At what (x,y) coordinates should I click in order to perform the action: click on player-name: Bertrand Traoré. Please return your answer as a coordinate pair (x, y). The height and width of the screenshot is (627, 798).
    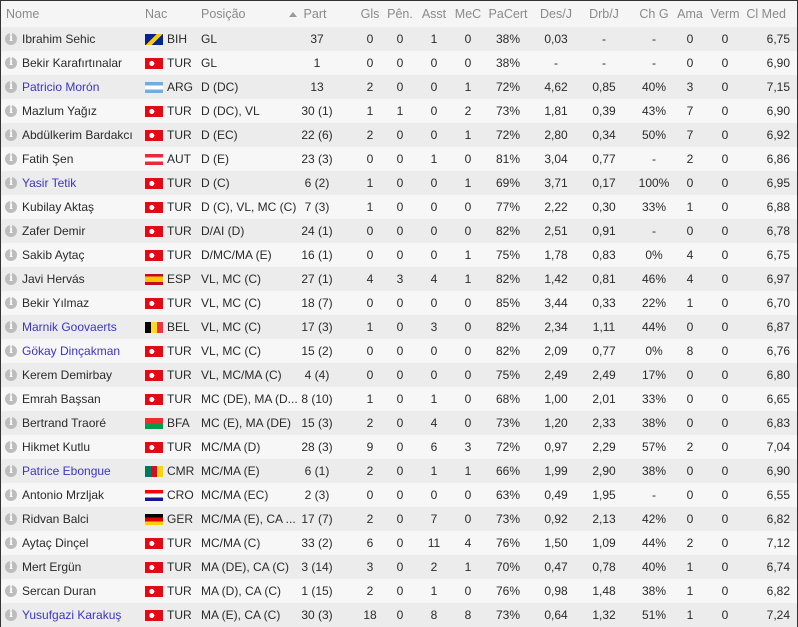
    Looking at the image, I should click on (64, 423).